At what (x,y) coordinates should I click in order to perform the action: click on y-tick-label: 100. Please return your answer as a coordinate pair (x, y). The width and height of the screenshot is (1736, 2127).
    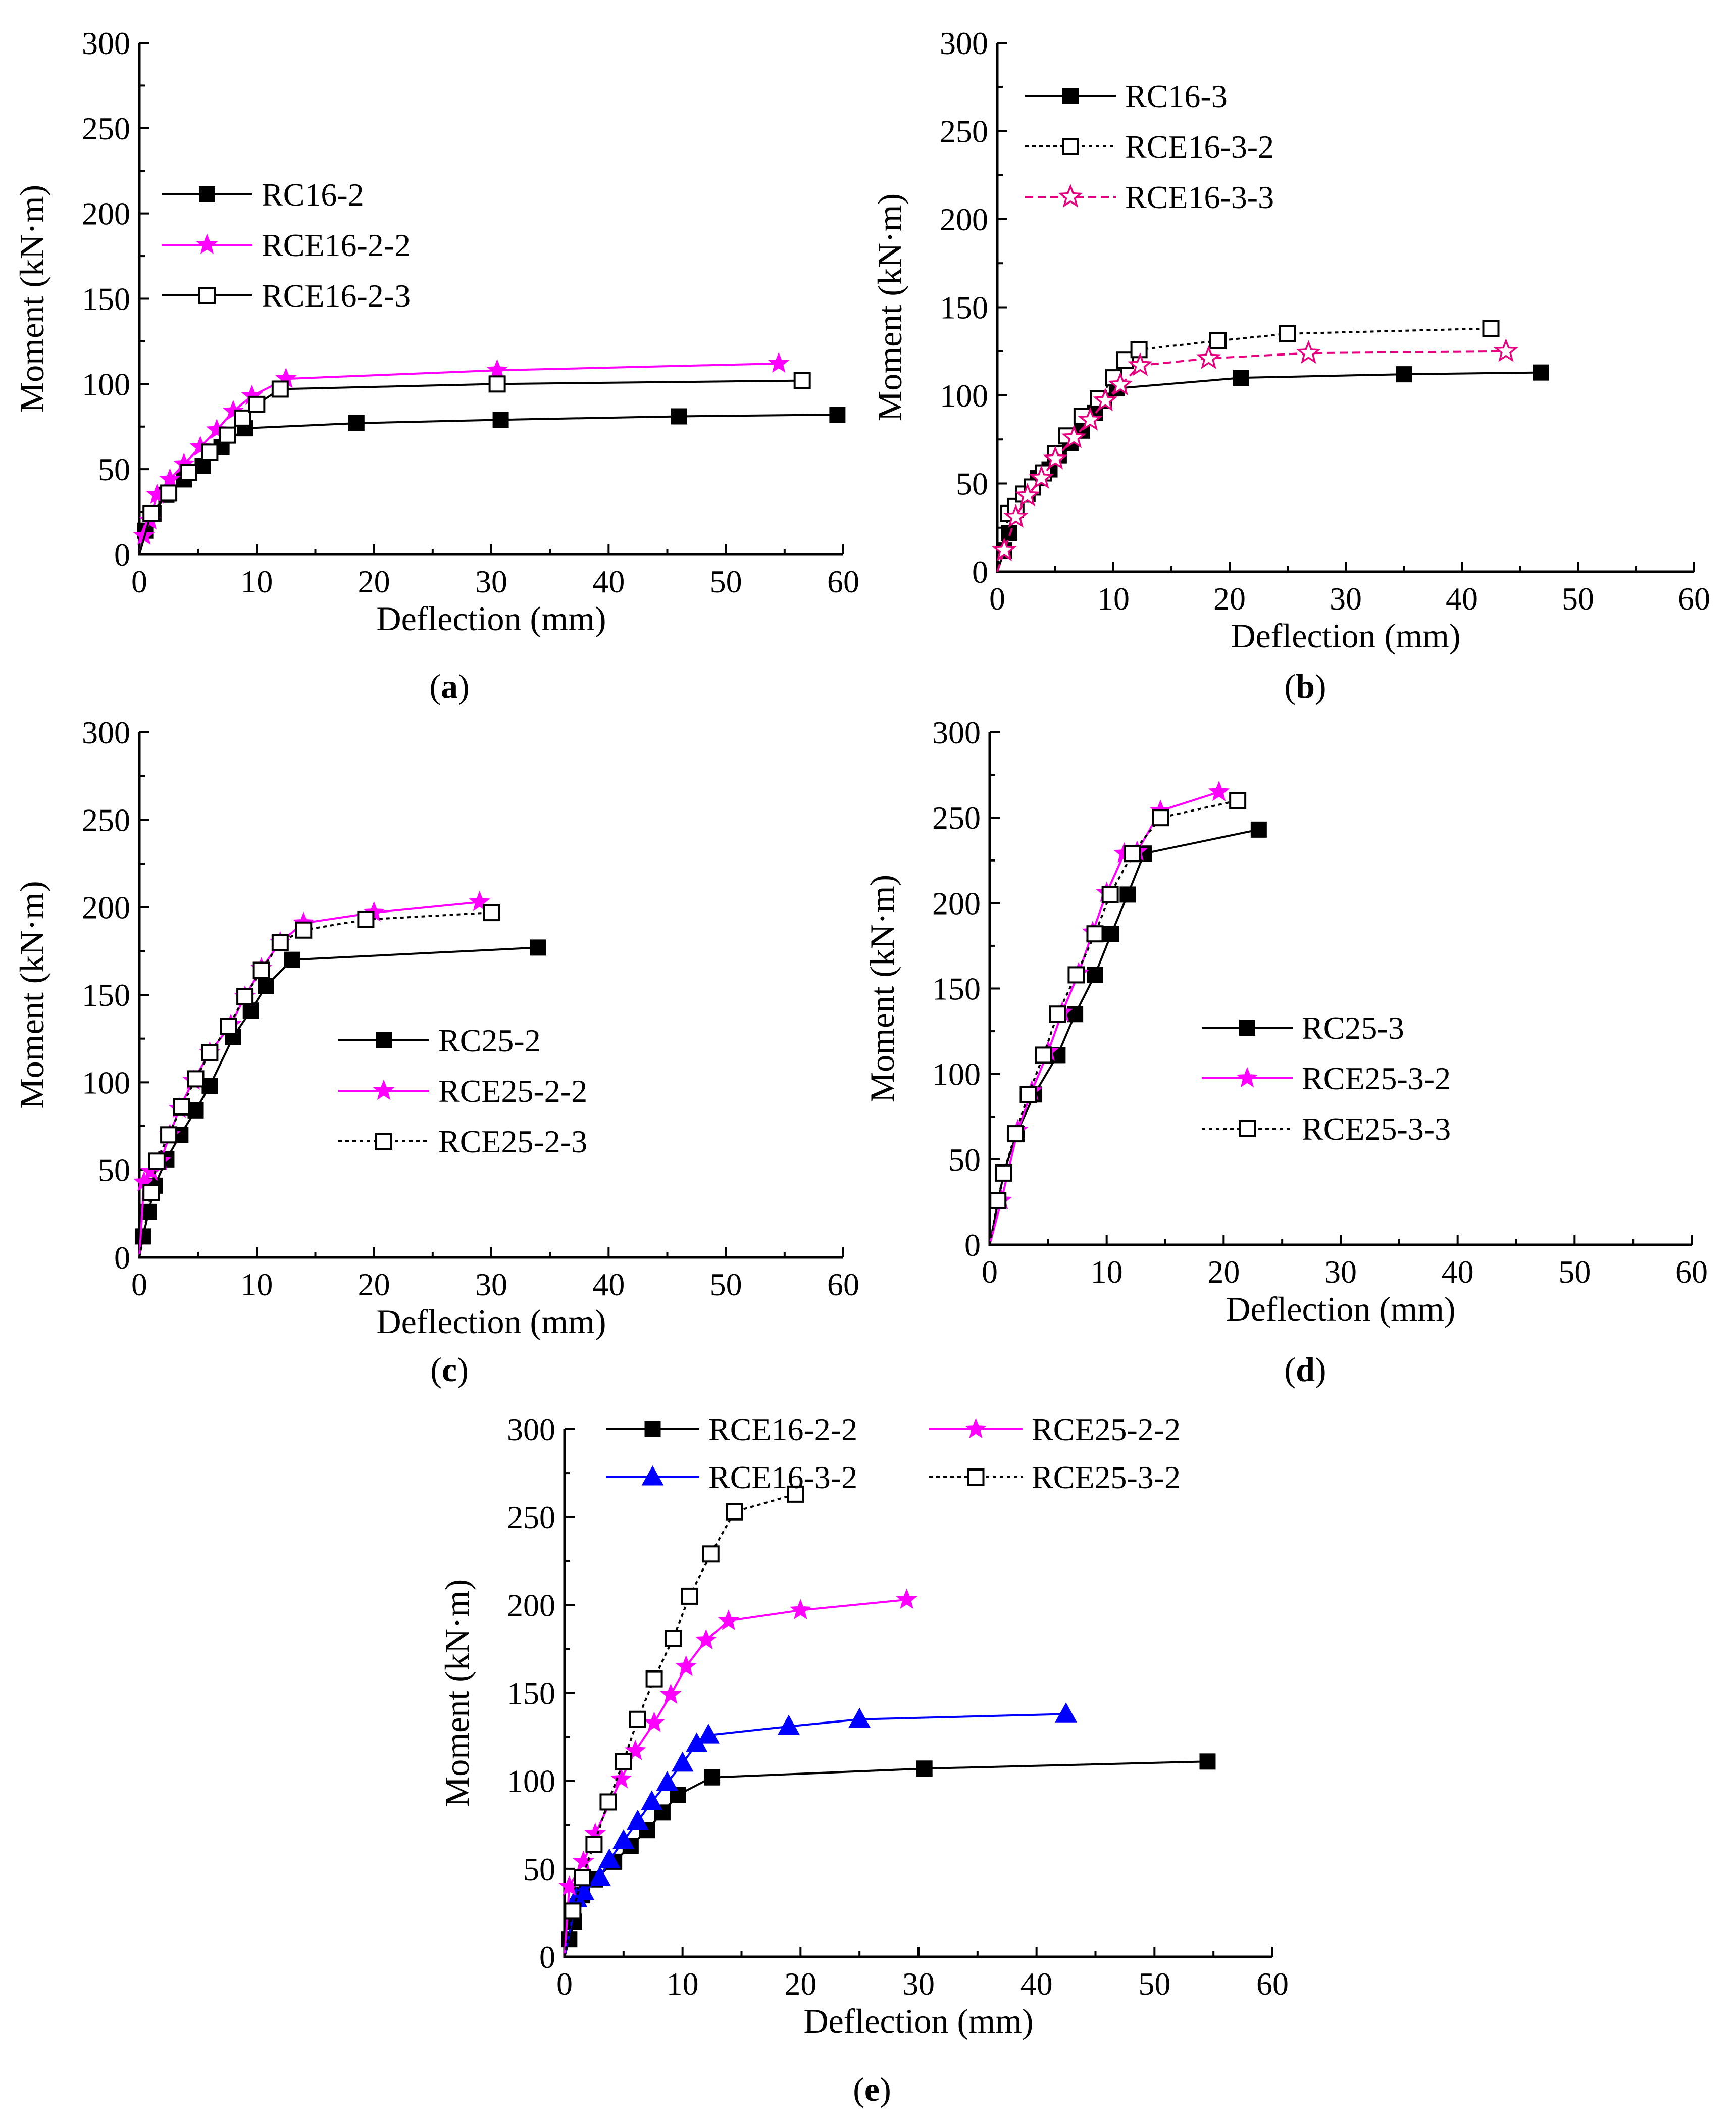
    Looking at the image, I should click on (964, 396).